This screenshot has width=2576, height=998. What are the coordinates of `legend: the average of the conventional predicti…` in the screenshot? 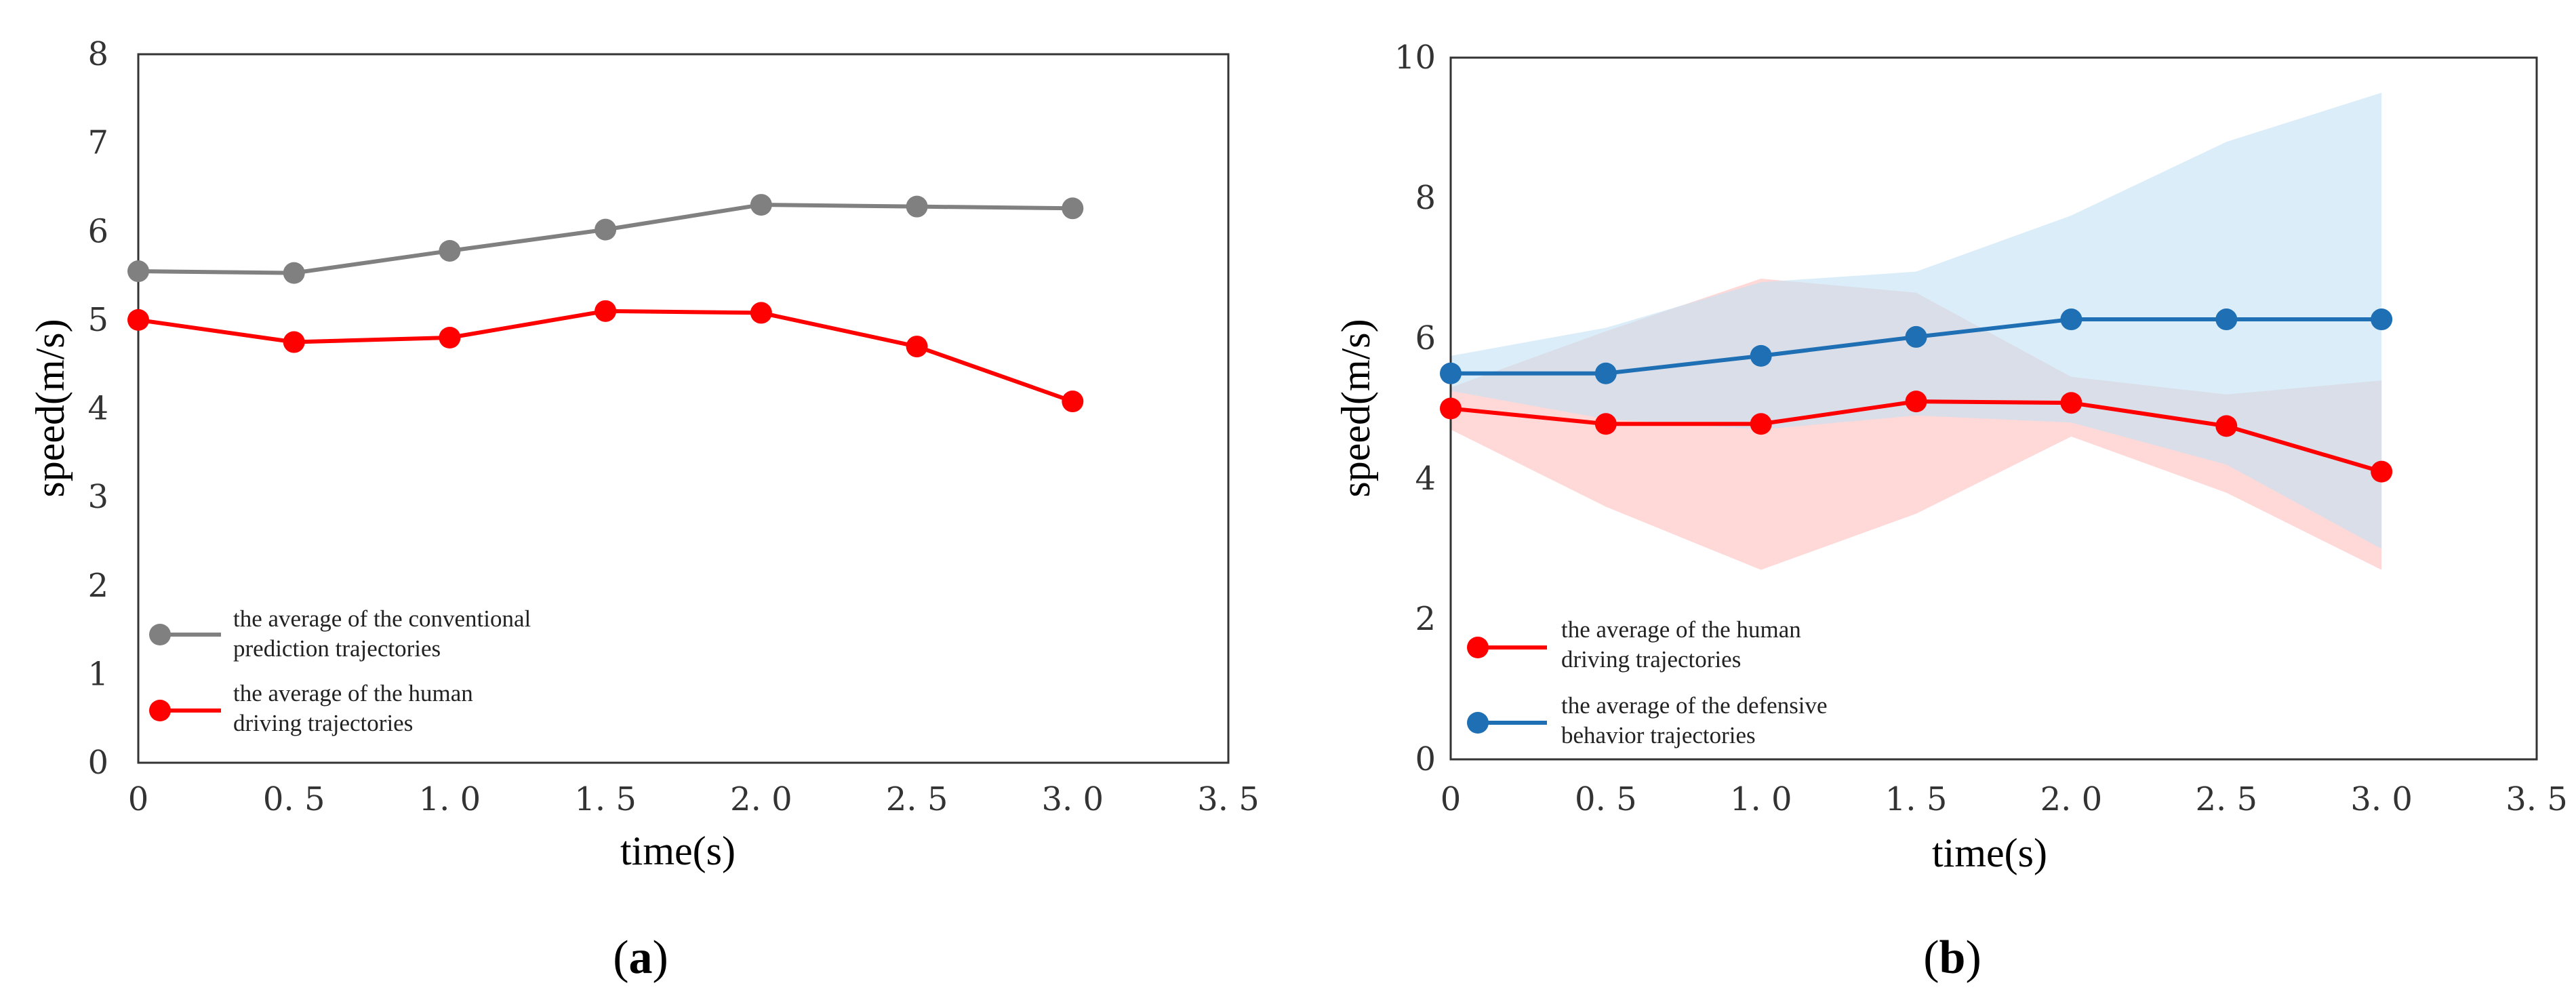 It's located at (340, 670).